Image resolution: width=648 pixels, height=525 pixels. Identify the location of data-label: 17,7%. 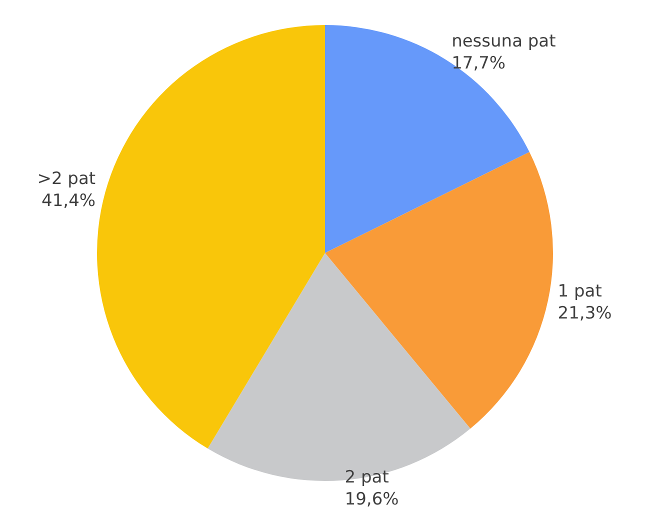
(479, 64).